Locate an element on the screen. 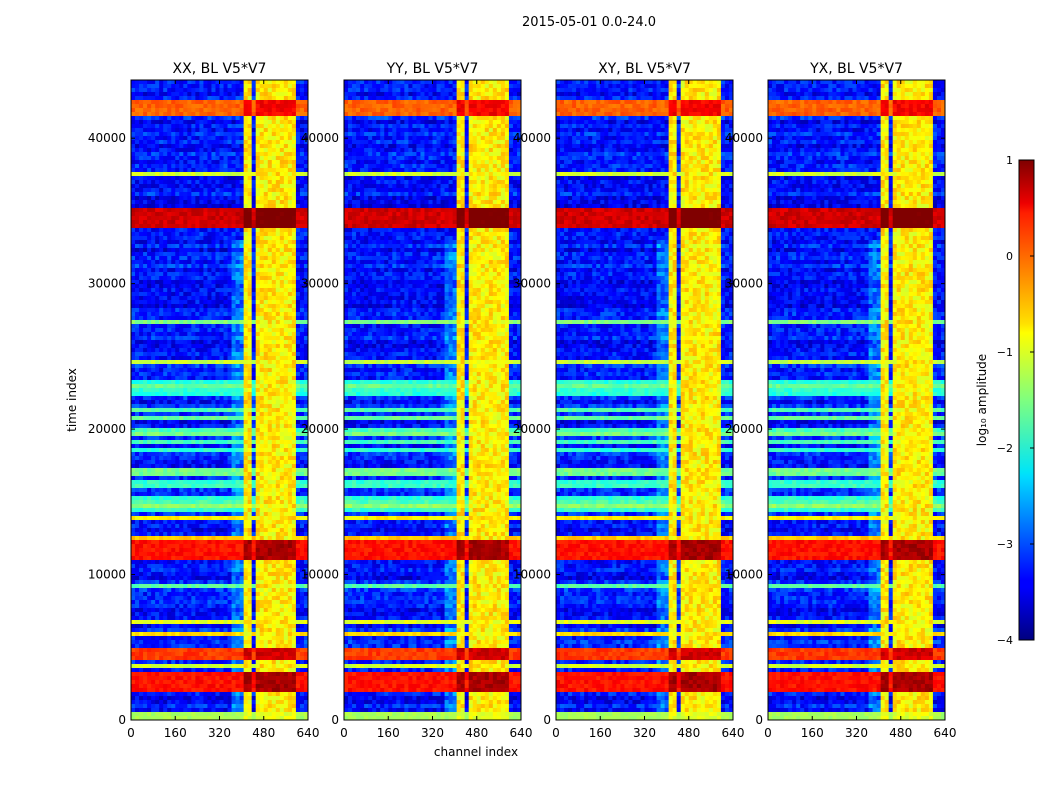  colorbar-label: log₁₀ amplitude is located at coordinates (982, 400).